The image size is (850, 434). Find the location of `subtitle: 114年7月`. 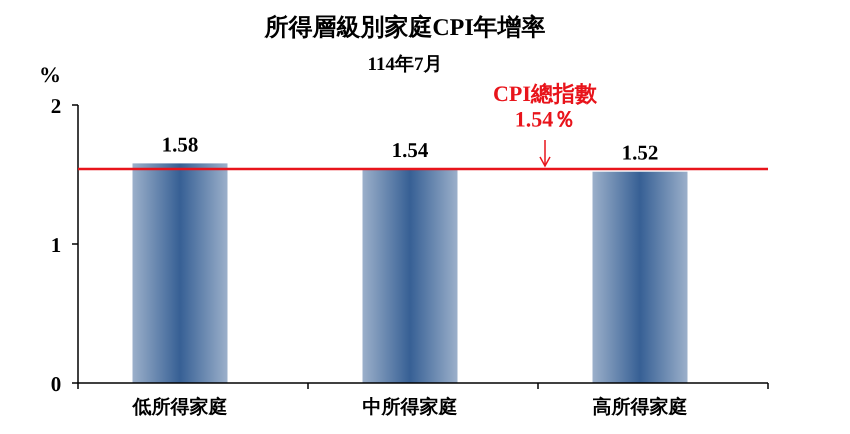

subtitle: 114年7月 is located at coordinates (405, 64).